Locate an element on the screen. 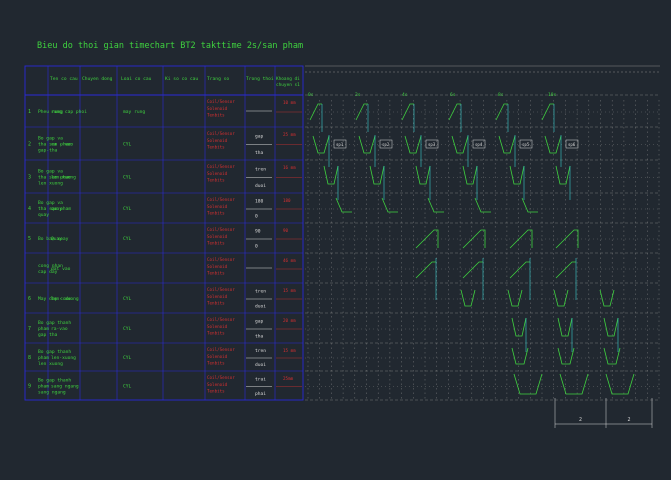 This screenshot has height=480, width=671. column-header: chuyen s1 is located at coordinates (288, 85).